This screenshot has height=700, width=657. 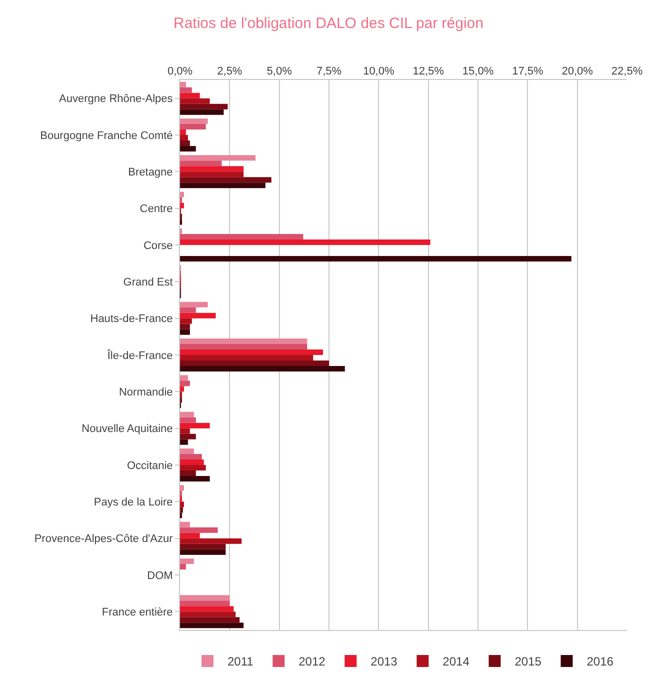 What do you see at coordinates (378, 72) in the screenshot?
I see `x-tick-label: 10,0%` at bounding box center [378, 72].